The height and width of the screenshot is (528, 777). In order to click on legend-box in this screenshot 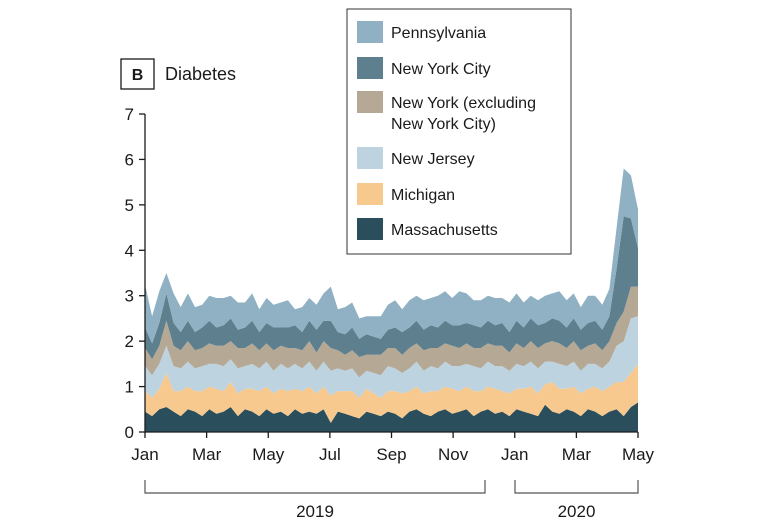, I will do `click(459, 131)`.